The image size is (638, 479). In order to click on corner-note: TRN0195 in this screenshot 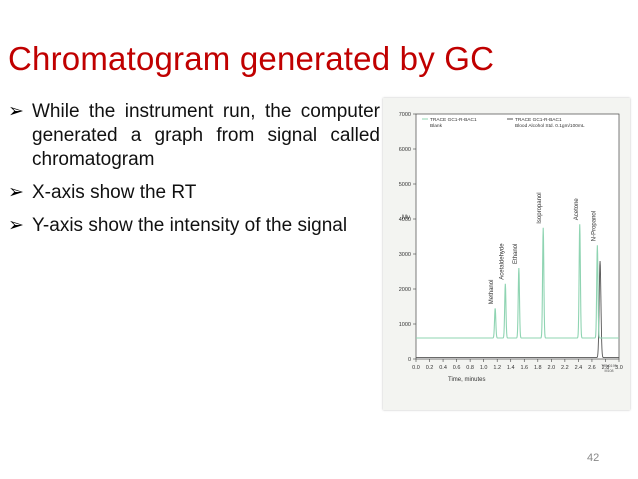, I will do `click(608, 366)`.